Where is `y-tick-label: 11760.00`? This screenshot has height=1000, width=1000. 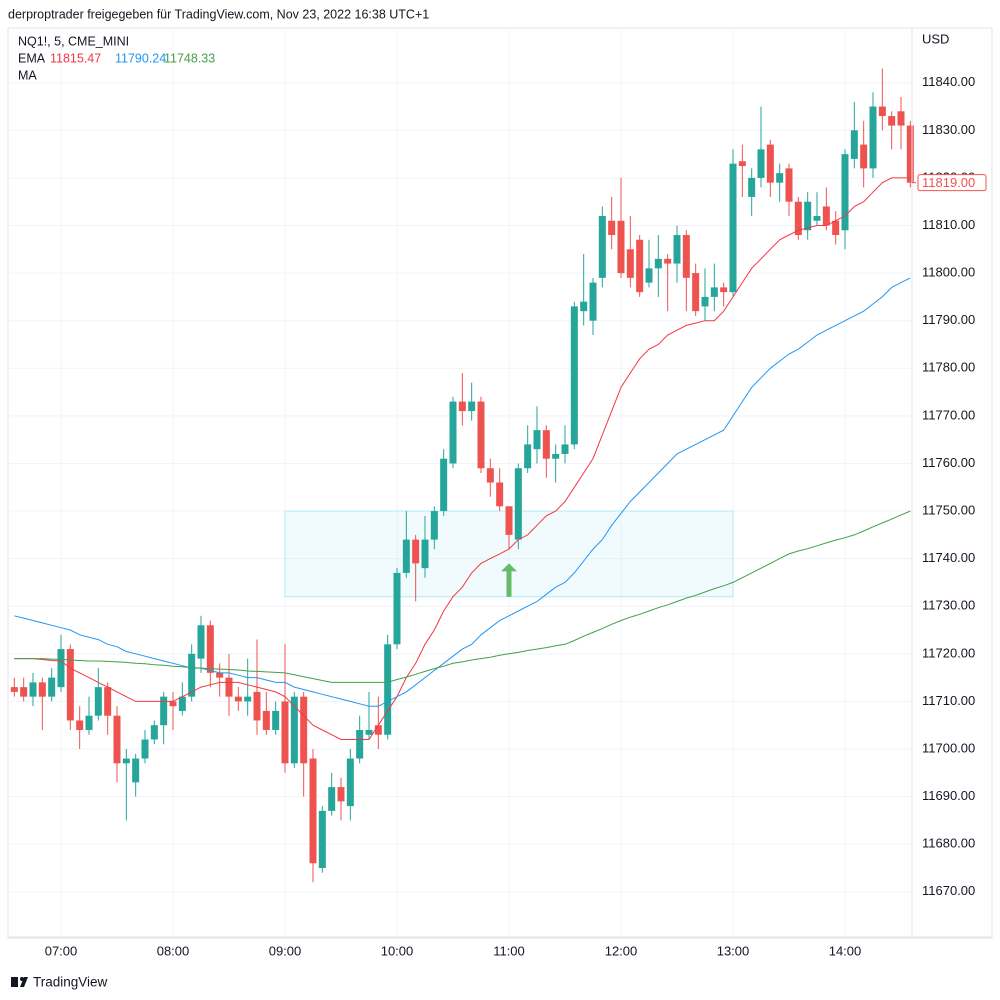 y-tick-label: 11760.00 is located at coordinates (948, 462).